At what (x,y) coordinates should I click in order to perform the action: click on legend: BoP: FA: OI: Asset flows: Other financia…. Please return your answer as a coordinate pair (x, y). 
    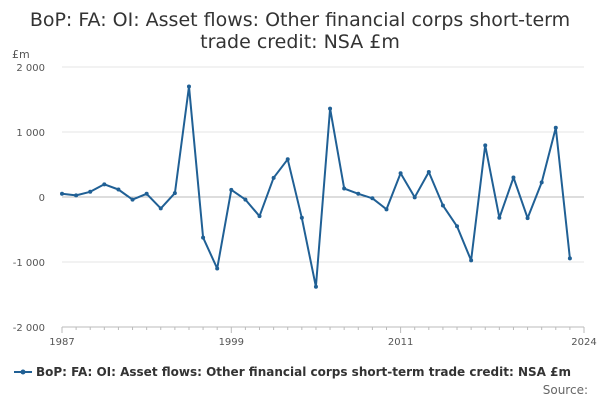
    Looking at the image, I should click on (292, 372).